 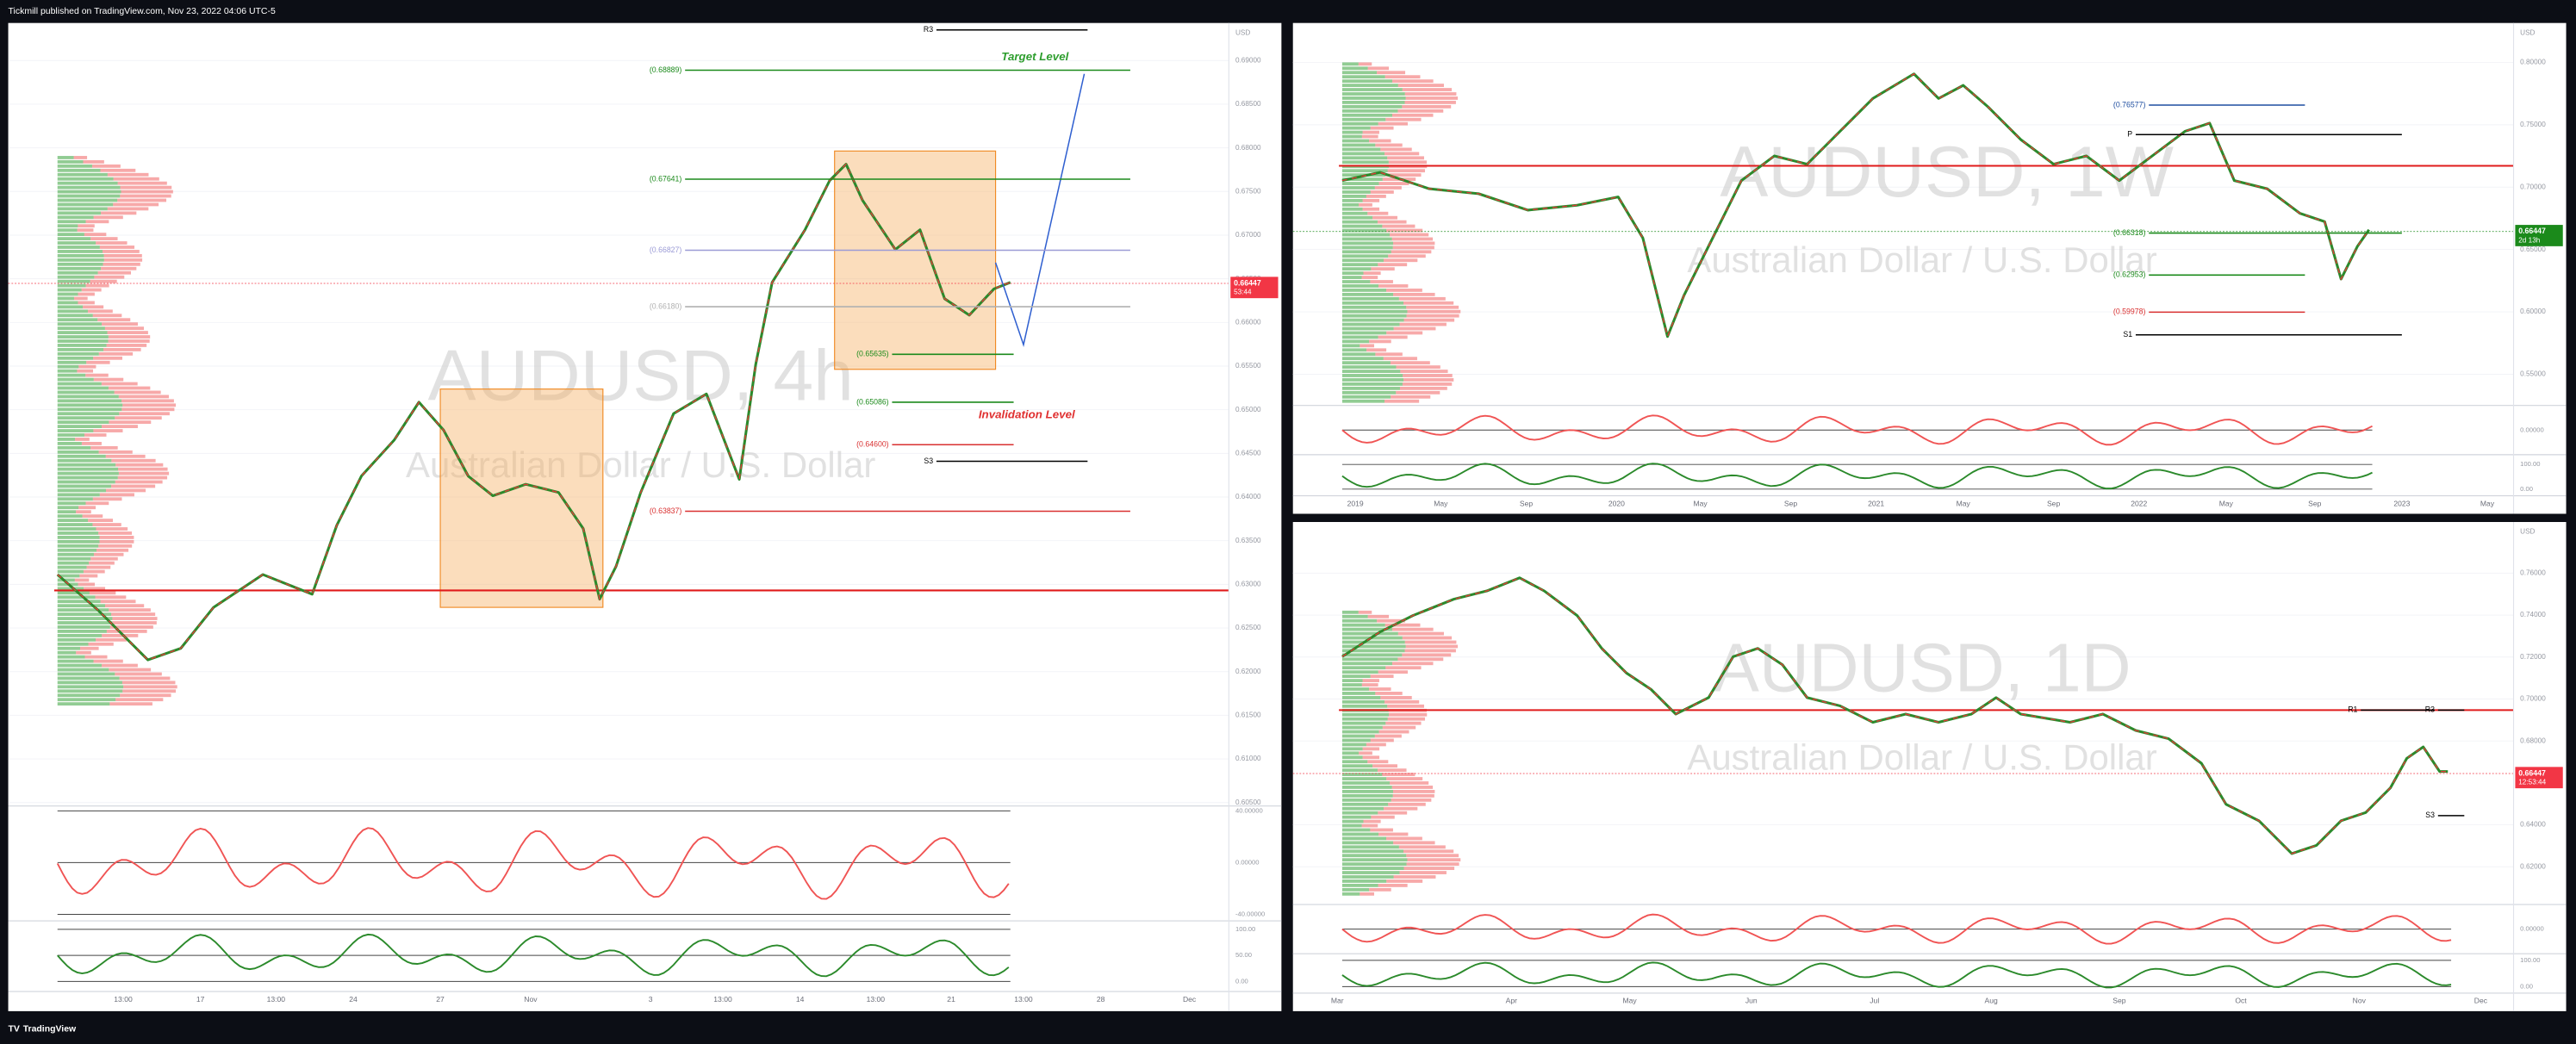 I want to click on y-tick-label: 0.74000, so click(x=2533, y=614).